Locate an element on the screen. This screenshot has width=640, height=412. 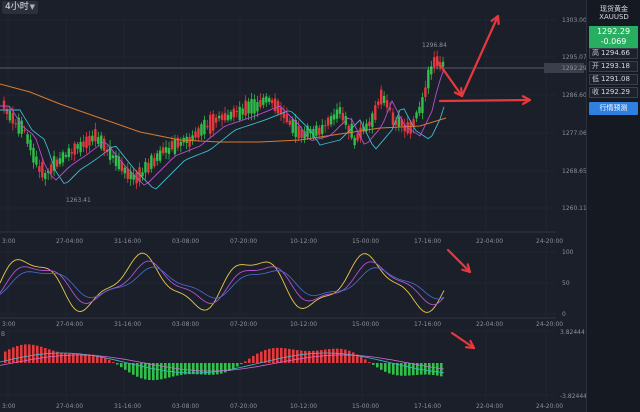
macd-panel is located at coordinates (222, 362).